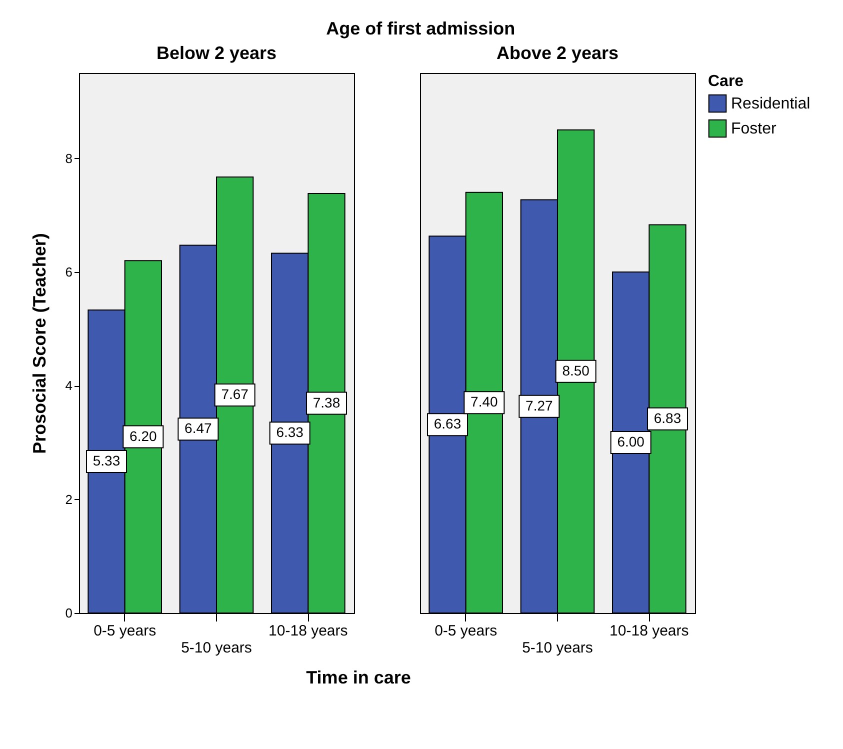  Describe the element at coordinates (106, 460) in the screenshot. I see `data-label: 5.33` at that location.